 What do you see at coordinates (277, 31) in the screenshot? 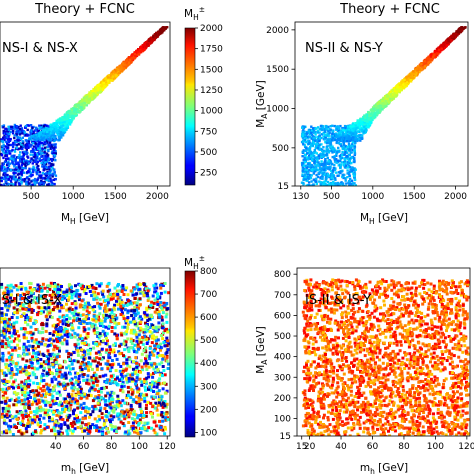
I see `y-tick-label: 2000` at bounding box center [277, 31].